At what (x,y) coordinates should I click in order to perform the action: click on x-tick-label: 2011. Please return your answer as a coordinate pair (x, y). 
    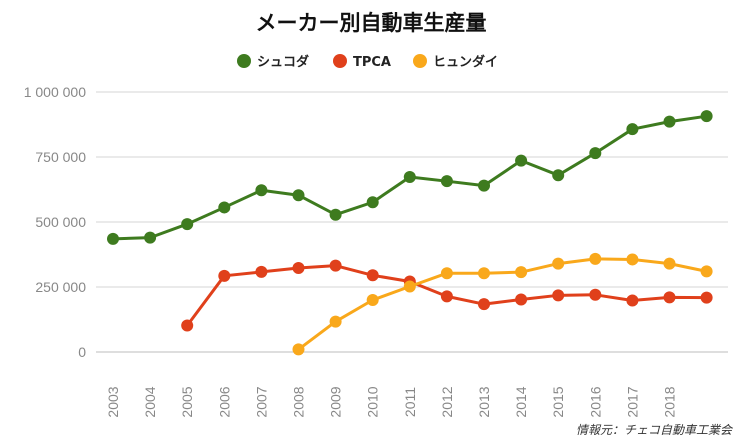
    Looking at the image, I should click on (410, 402).